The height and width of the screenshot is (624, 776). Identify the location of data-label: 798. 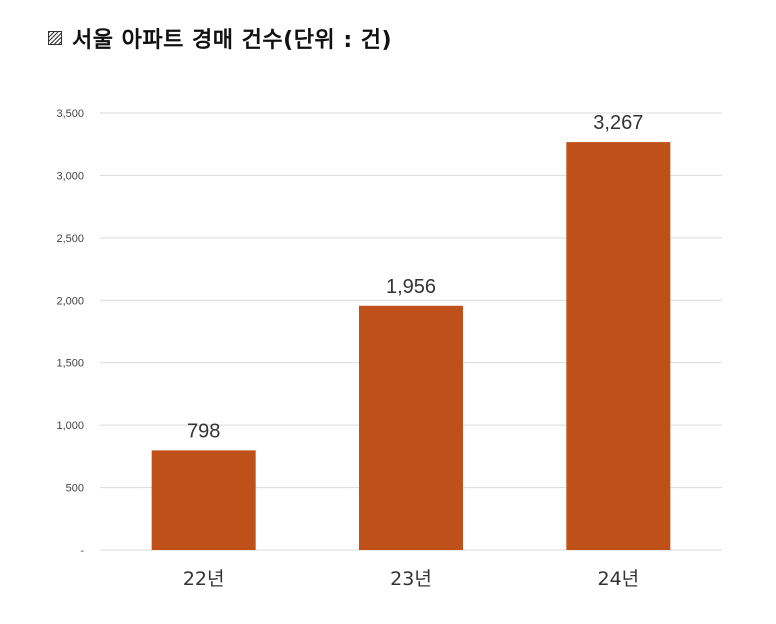
(203, 431).